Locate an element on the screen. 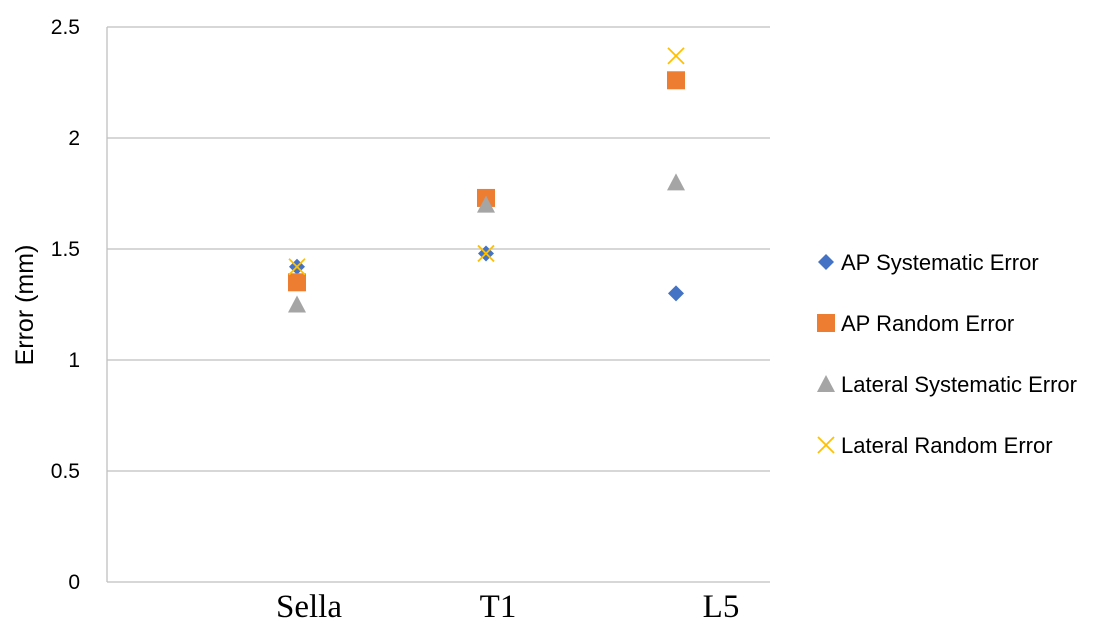 Image resolution: width=1102 pixels, height=619 pixels. legend-label: AP Random Error is located at coordinates (927, 323).